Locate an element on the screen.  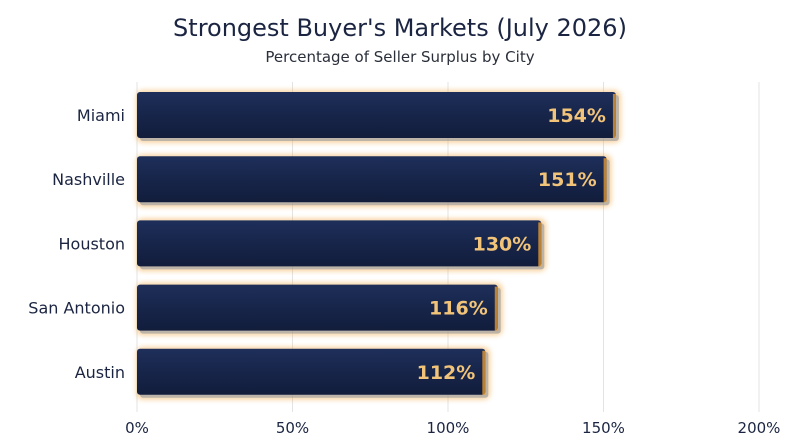
bar-value-label: 130% is located at coordinates (502, 244).